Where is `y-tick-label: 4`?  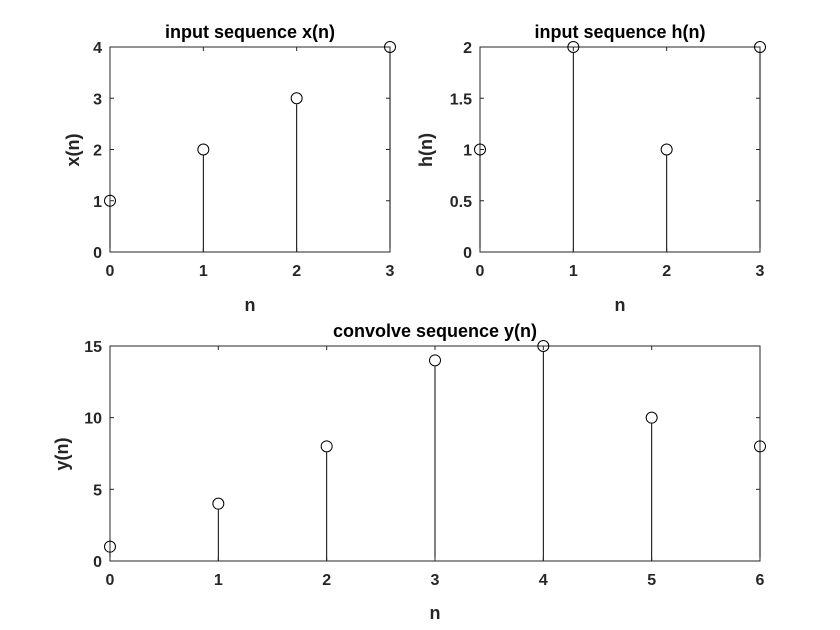 y-tick-label: 4 is located at coordinates (97, 48).